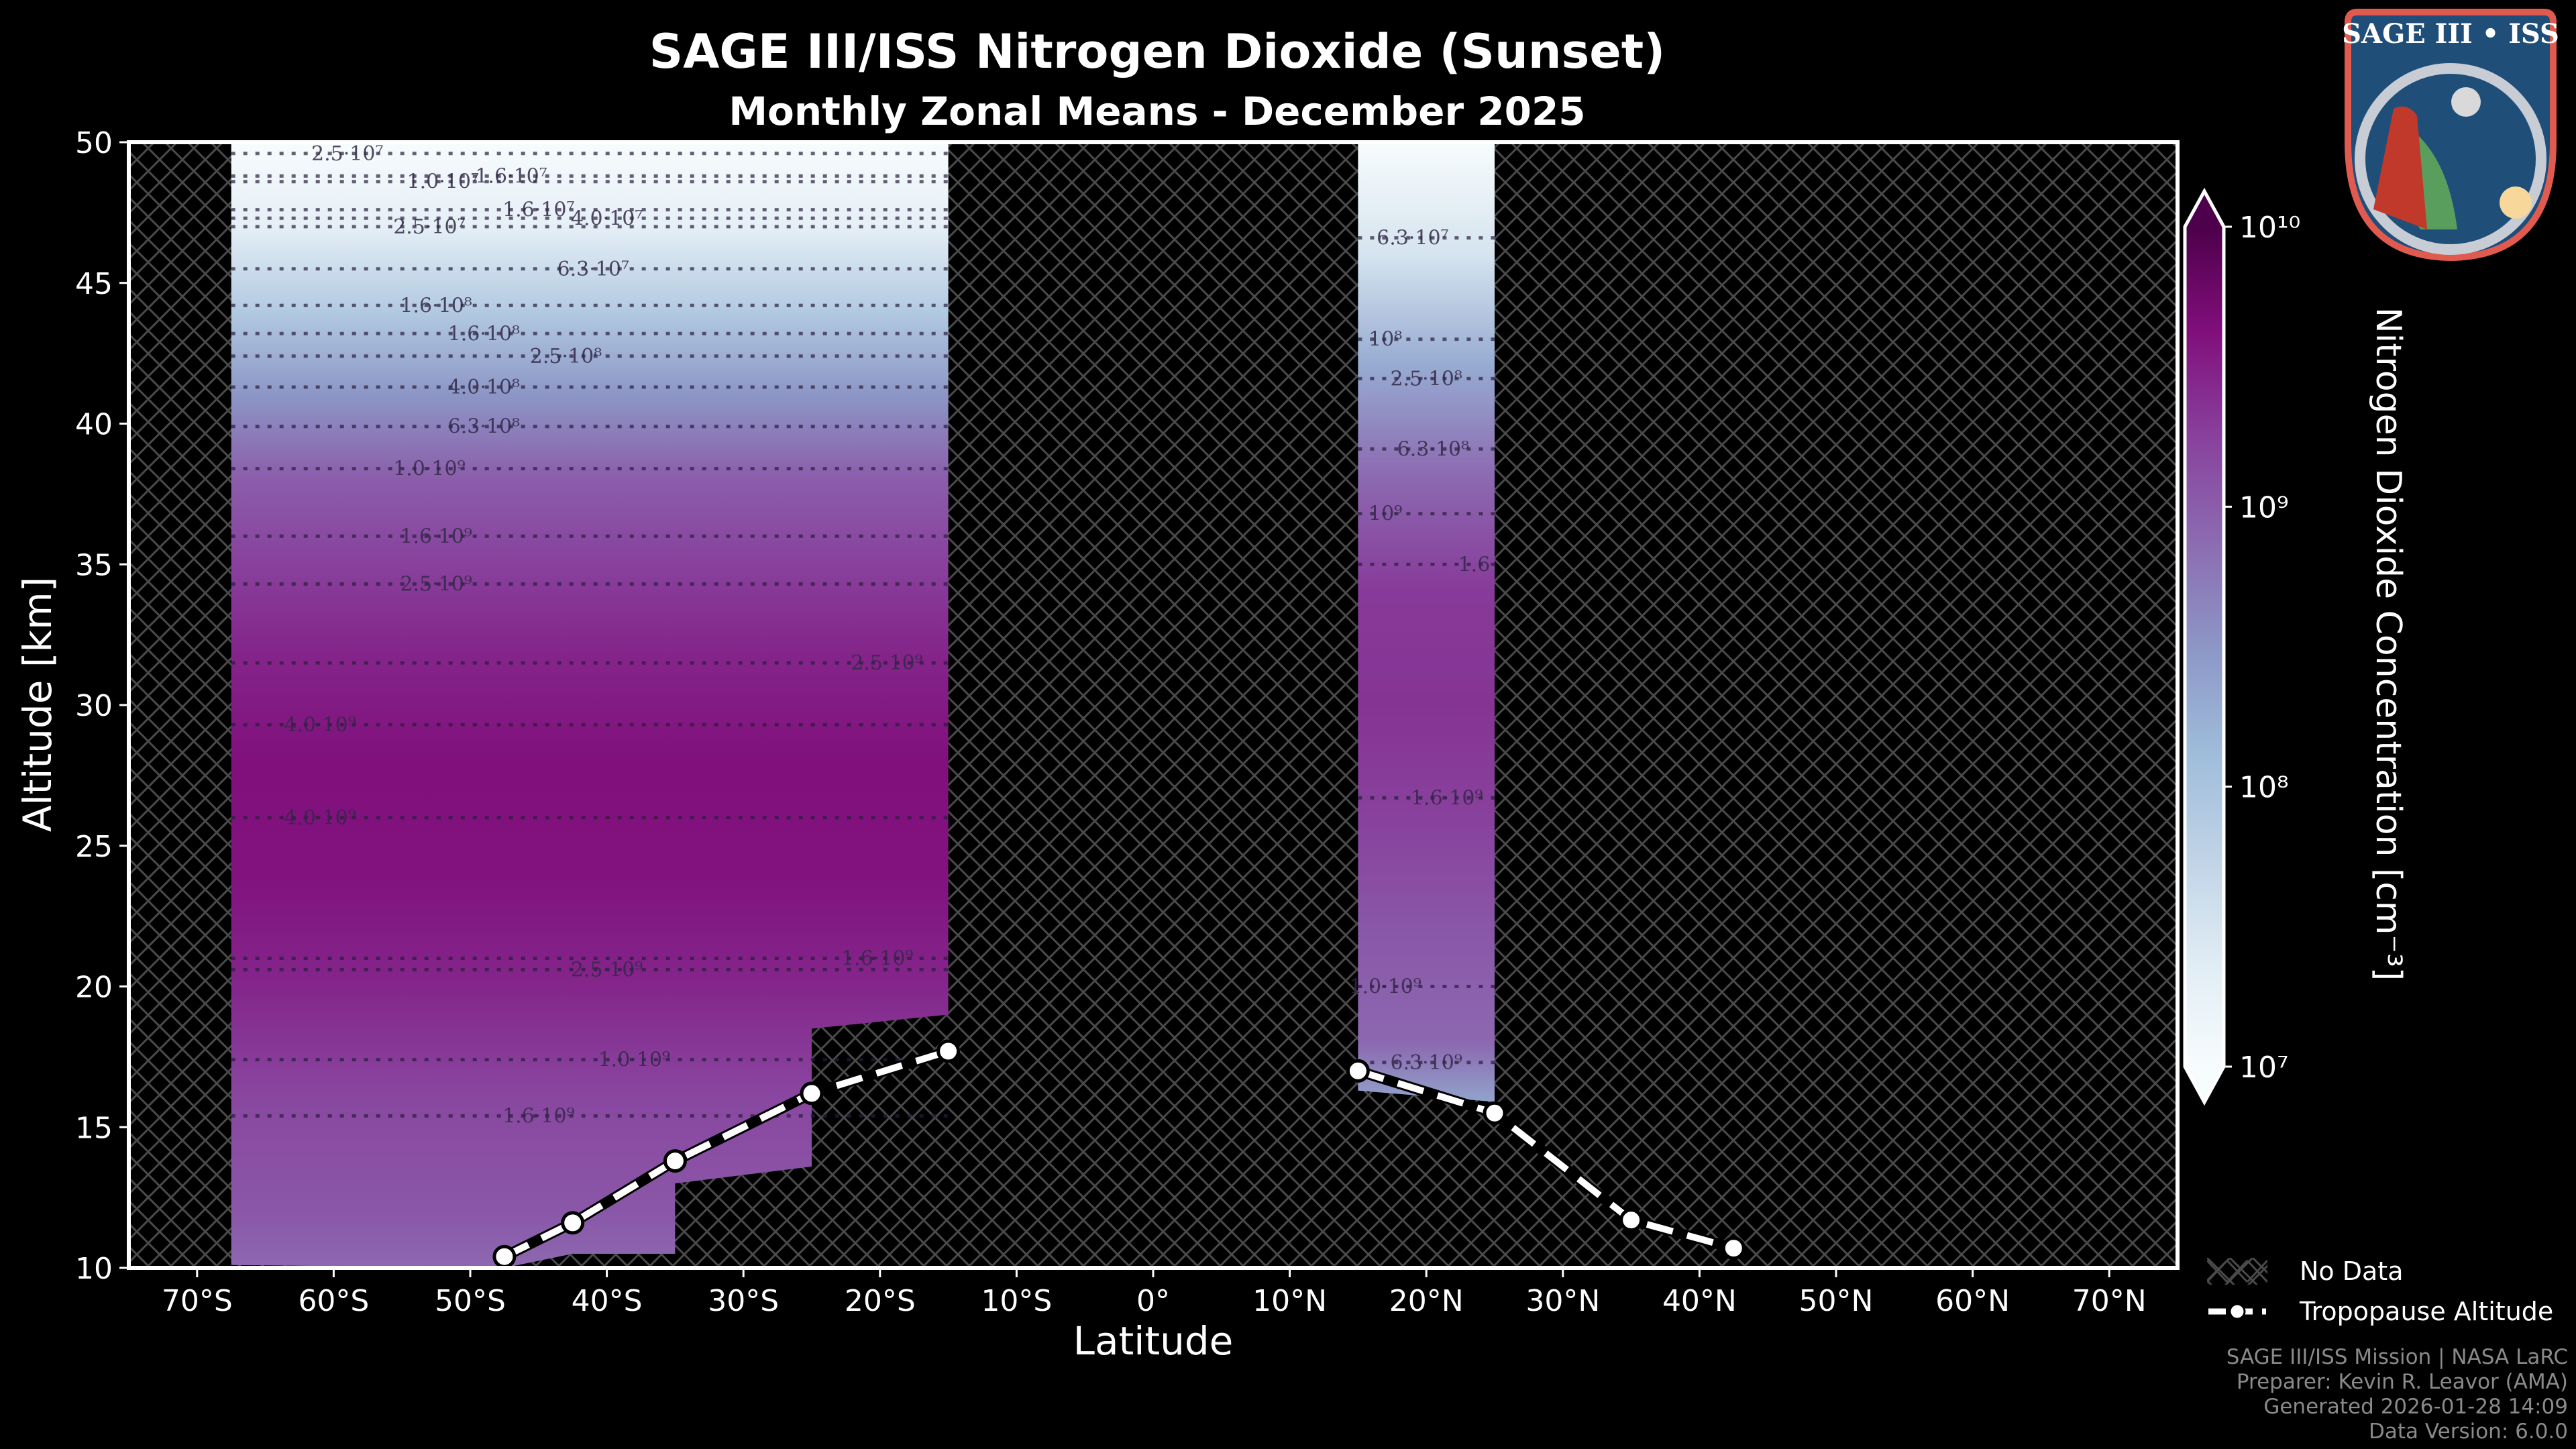 The height and width of the screenshot is (1449, 2576). I want to click on svg-text: 4.0·10⁸, so click(484, 387).